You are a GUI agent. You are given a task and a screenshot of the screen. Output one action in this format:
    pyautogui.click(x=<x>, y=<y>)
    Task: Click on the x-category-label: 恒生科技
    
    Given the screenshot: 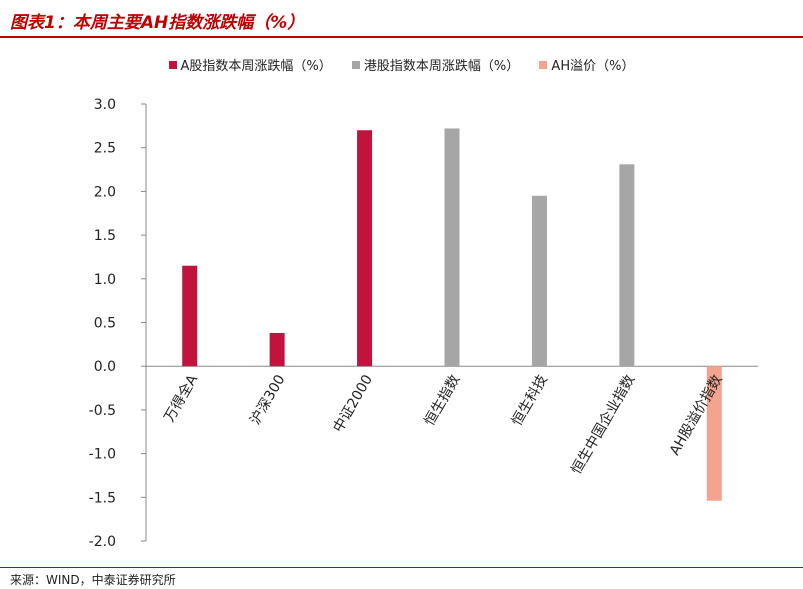 What is the action you would take?
    pyautogui.click(x=530, y=400)
    